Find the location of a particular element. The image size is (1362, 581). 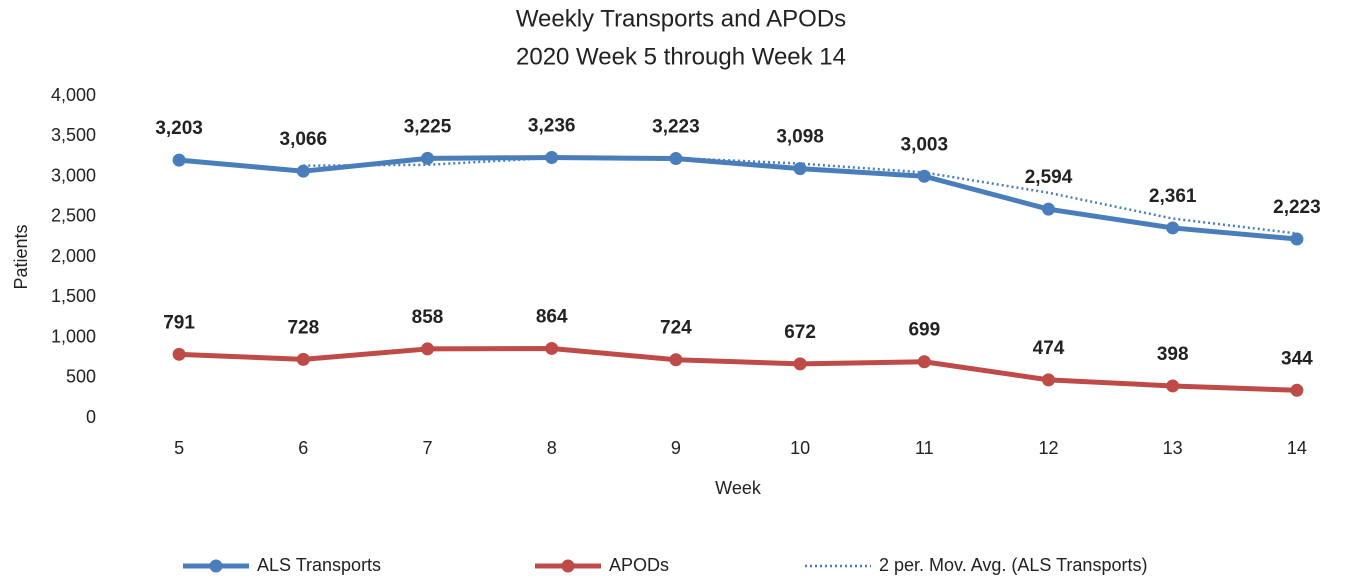

y-tick-label: 0 is located at coordinates (91, 417).